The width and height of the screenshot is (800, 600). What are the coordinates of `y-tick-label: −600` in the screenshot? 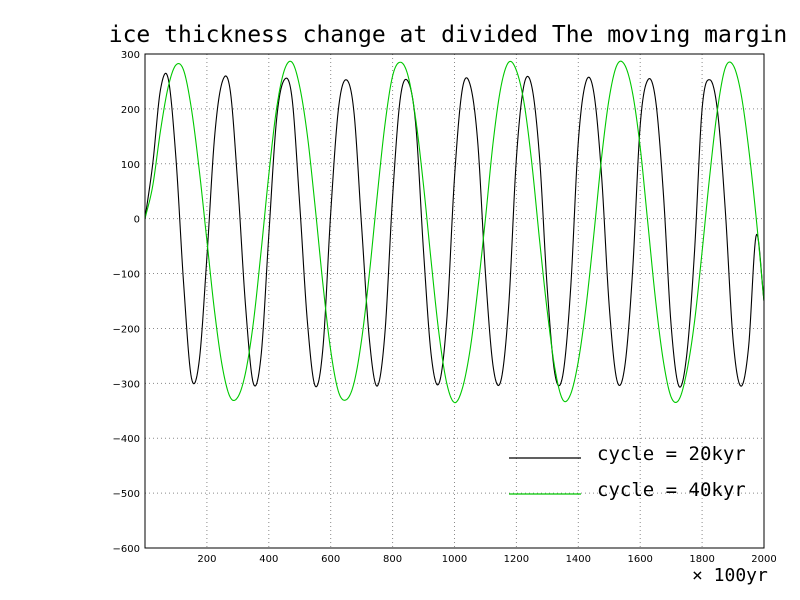 It's located at (126, 549).